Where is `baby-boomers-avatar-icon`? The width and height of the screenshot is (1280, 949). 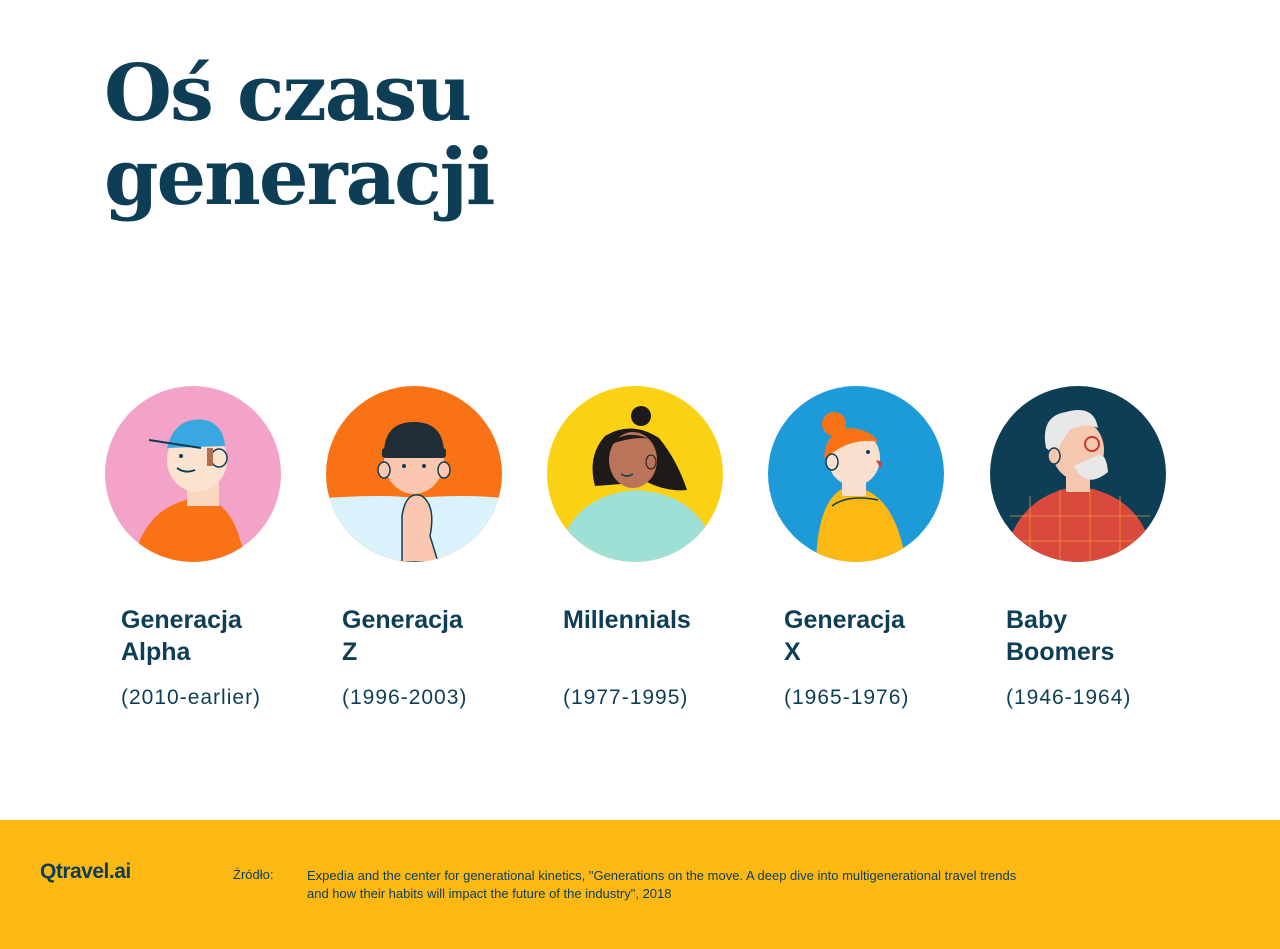
baby-boomers-avatar-icon is located at coordinates (1078, 474).